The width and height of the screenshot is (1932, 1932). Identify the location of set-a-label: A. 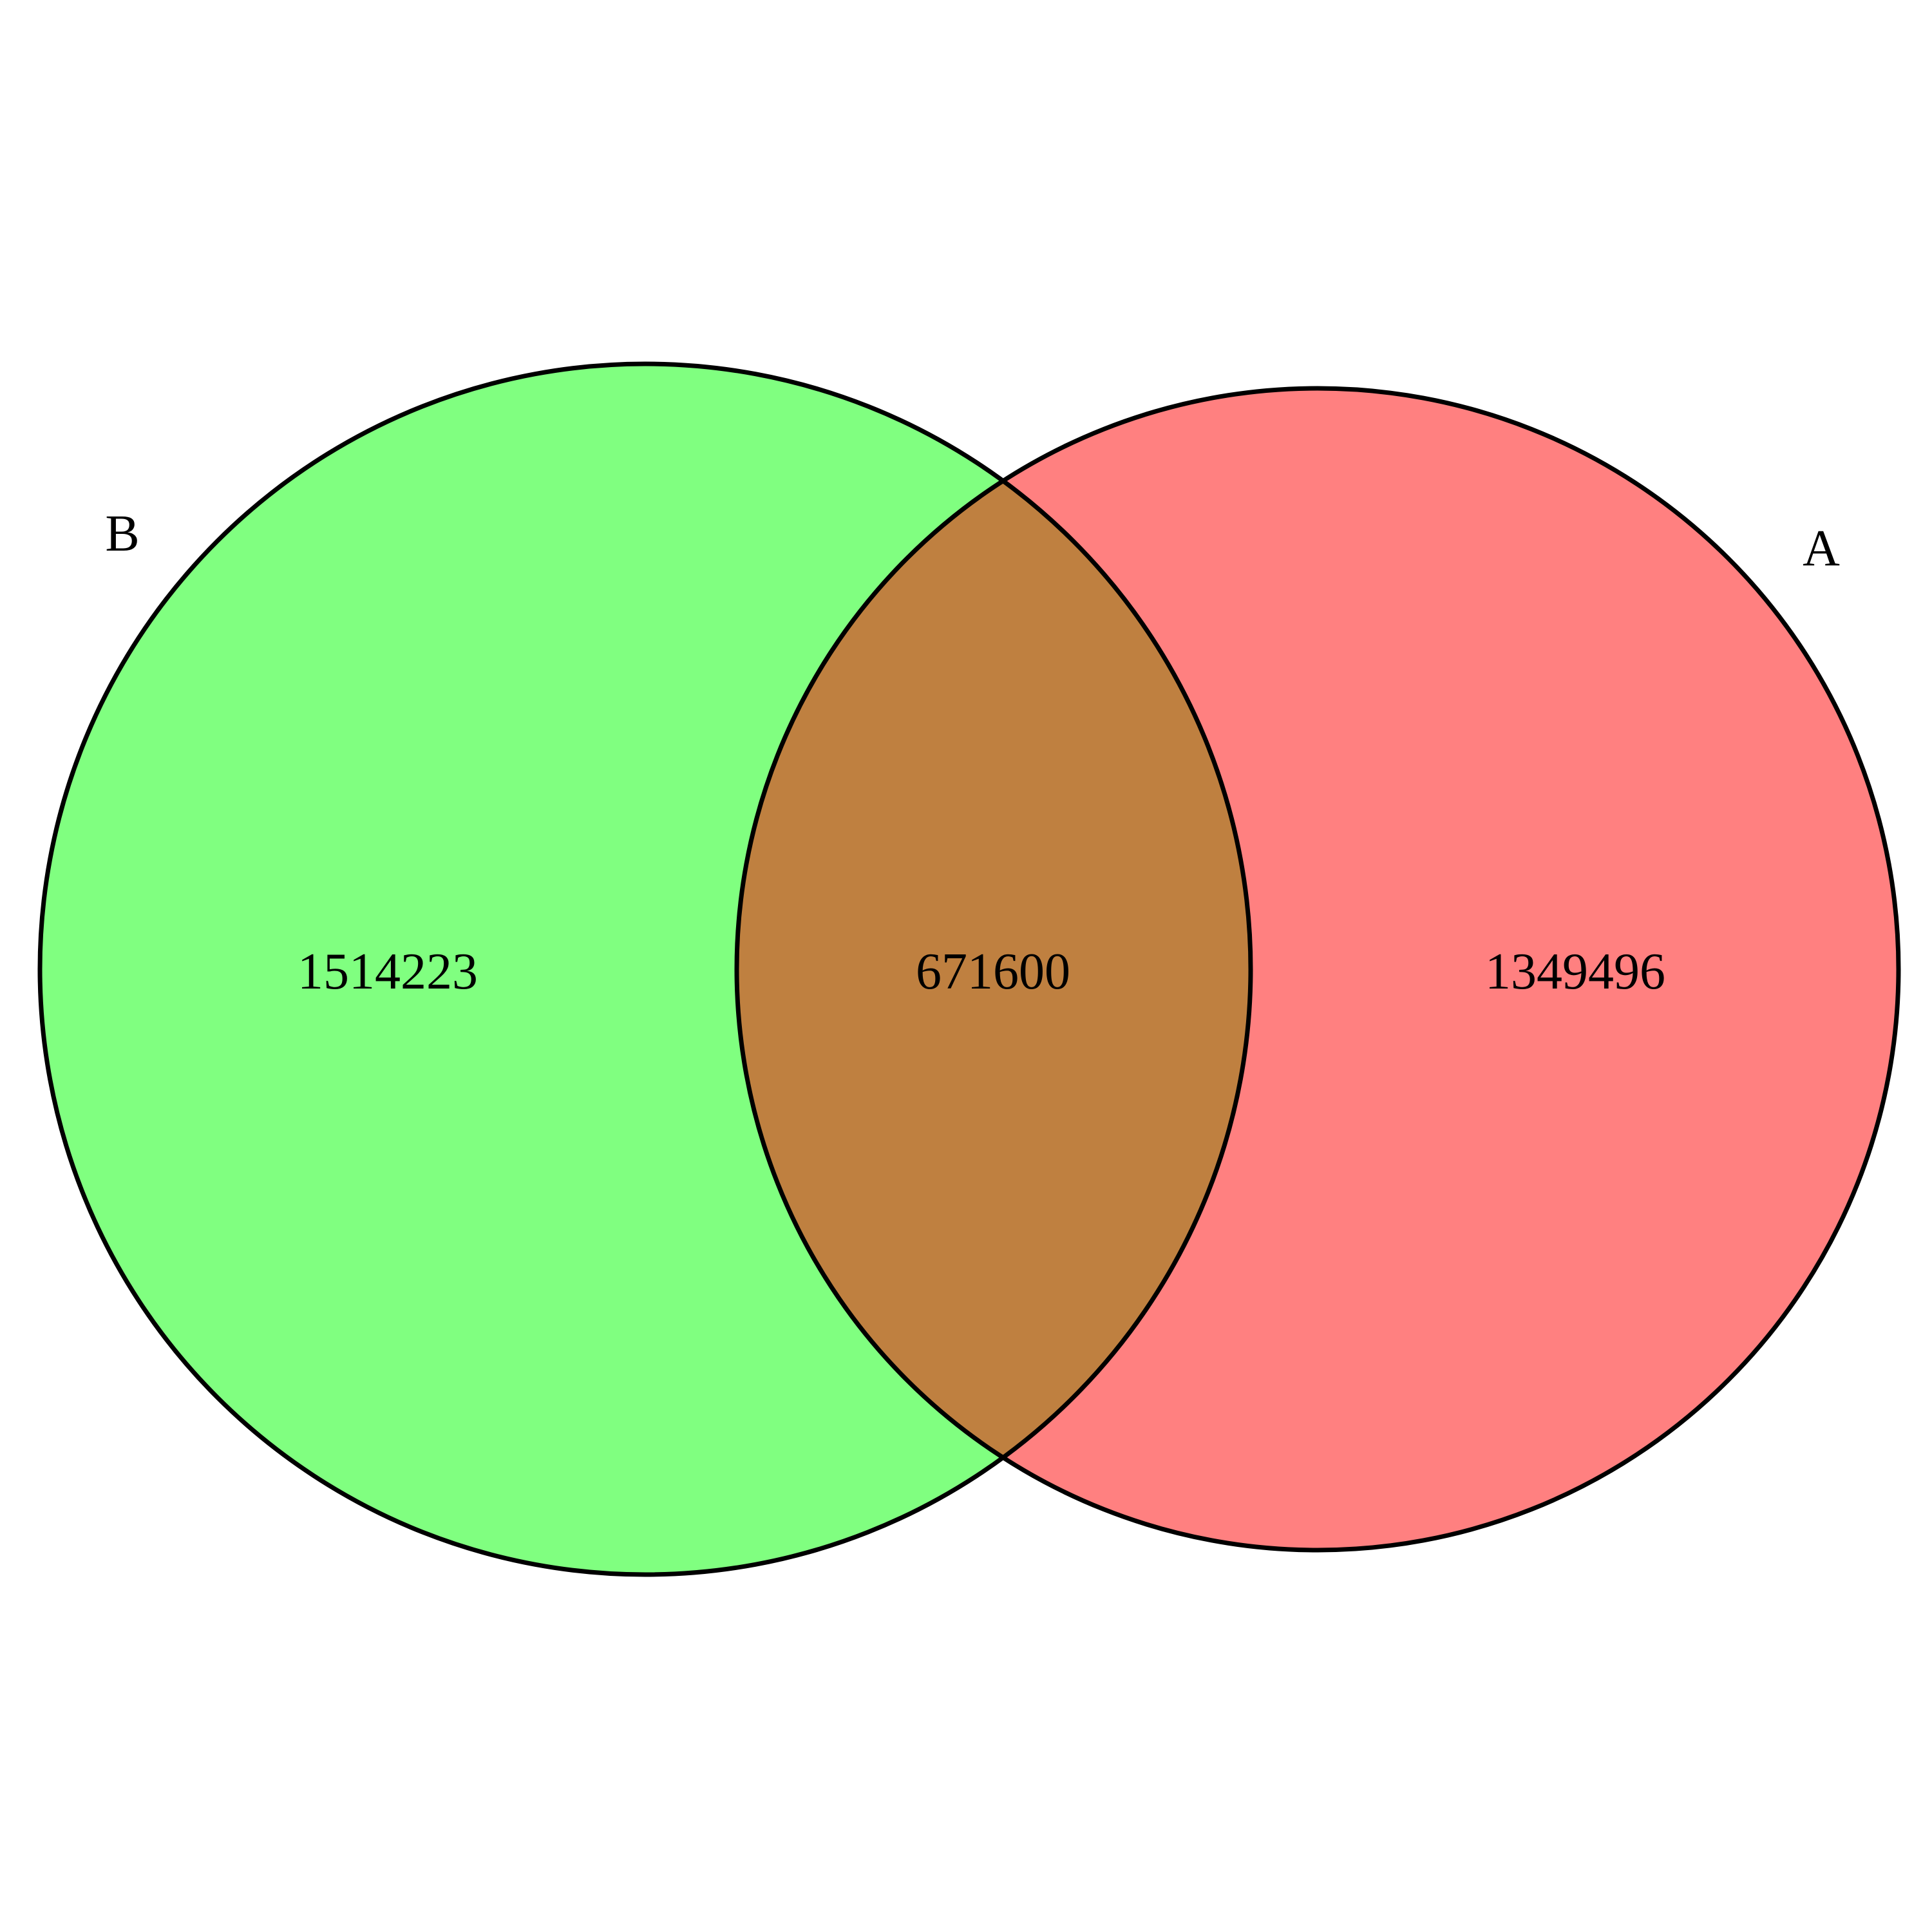
(1822, 548).